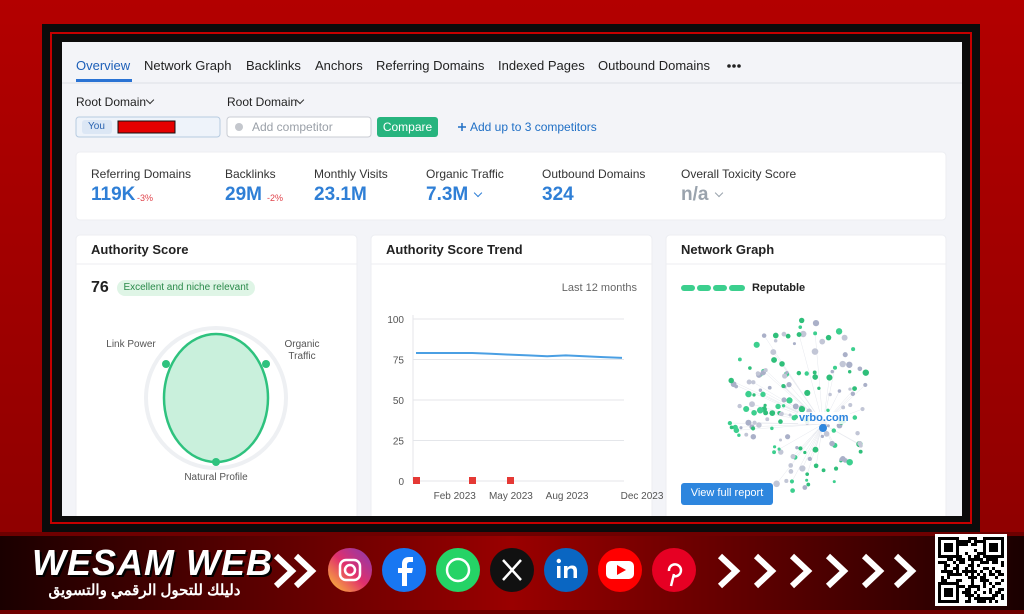 The height and width of the screenshot is (614, 1024). What do you see at coordinates (186, 288) in the screenshot?
I see `badge` at bounding box center [186, 288].